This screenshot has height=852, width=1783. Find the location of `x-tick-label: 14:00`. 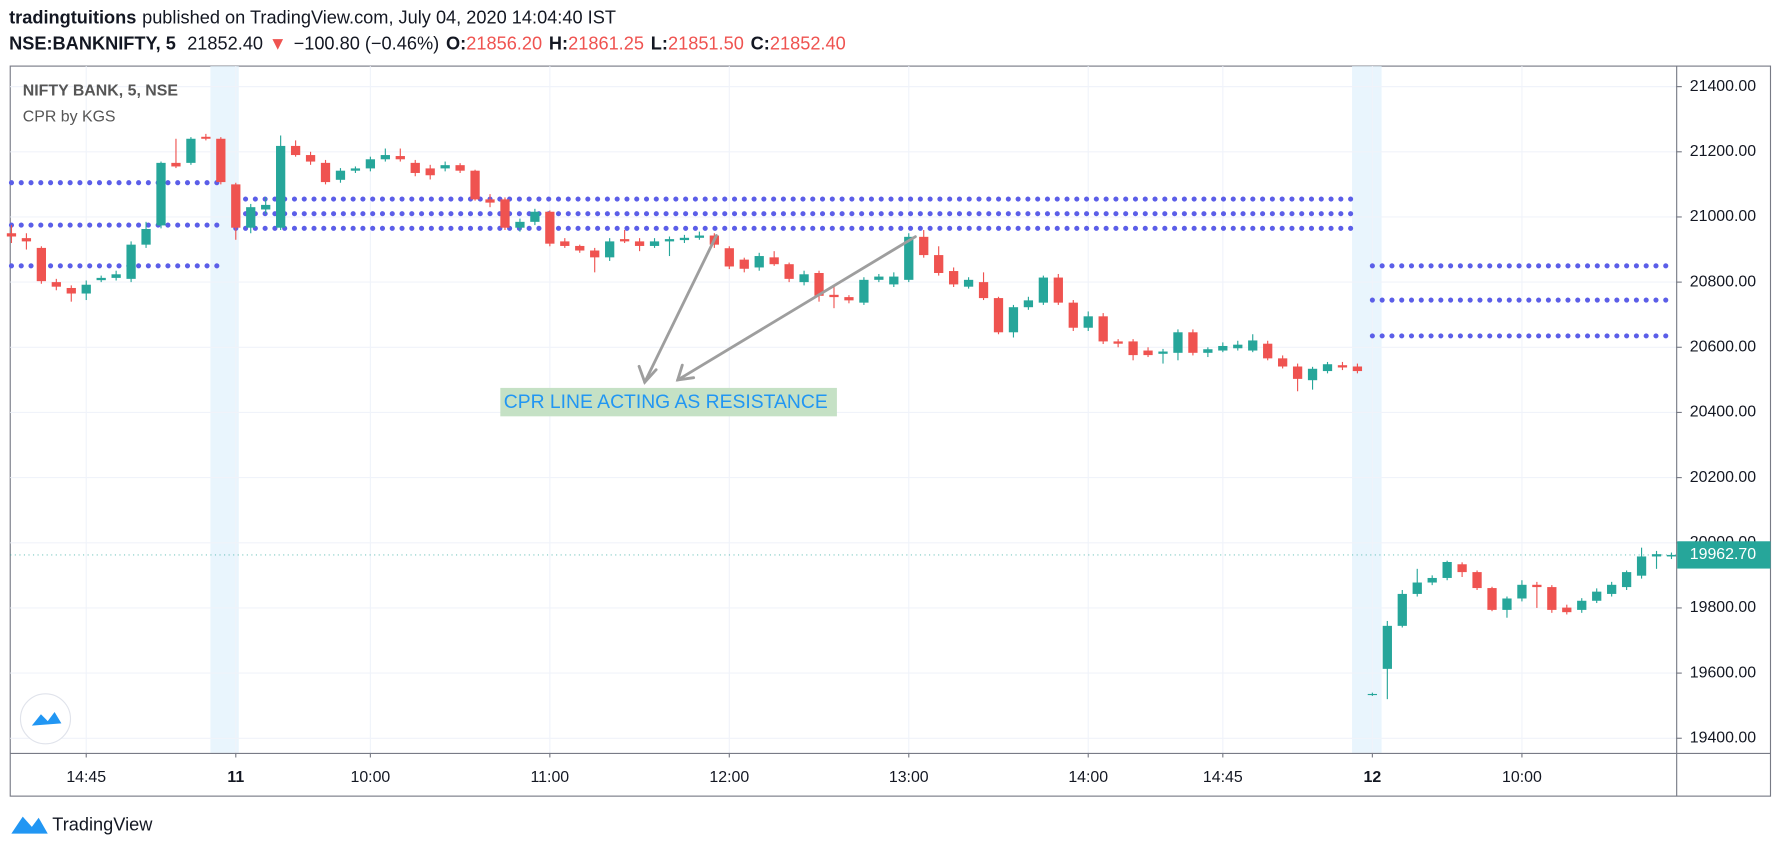

x-tick-label: 14:00 is located at coordinates (1088, 777).